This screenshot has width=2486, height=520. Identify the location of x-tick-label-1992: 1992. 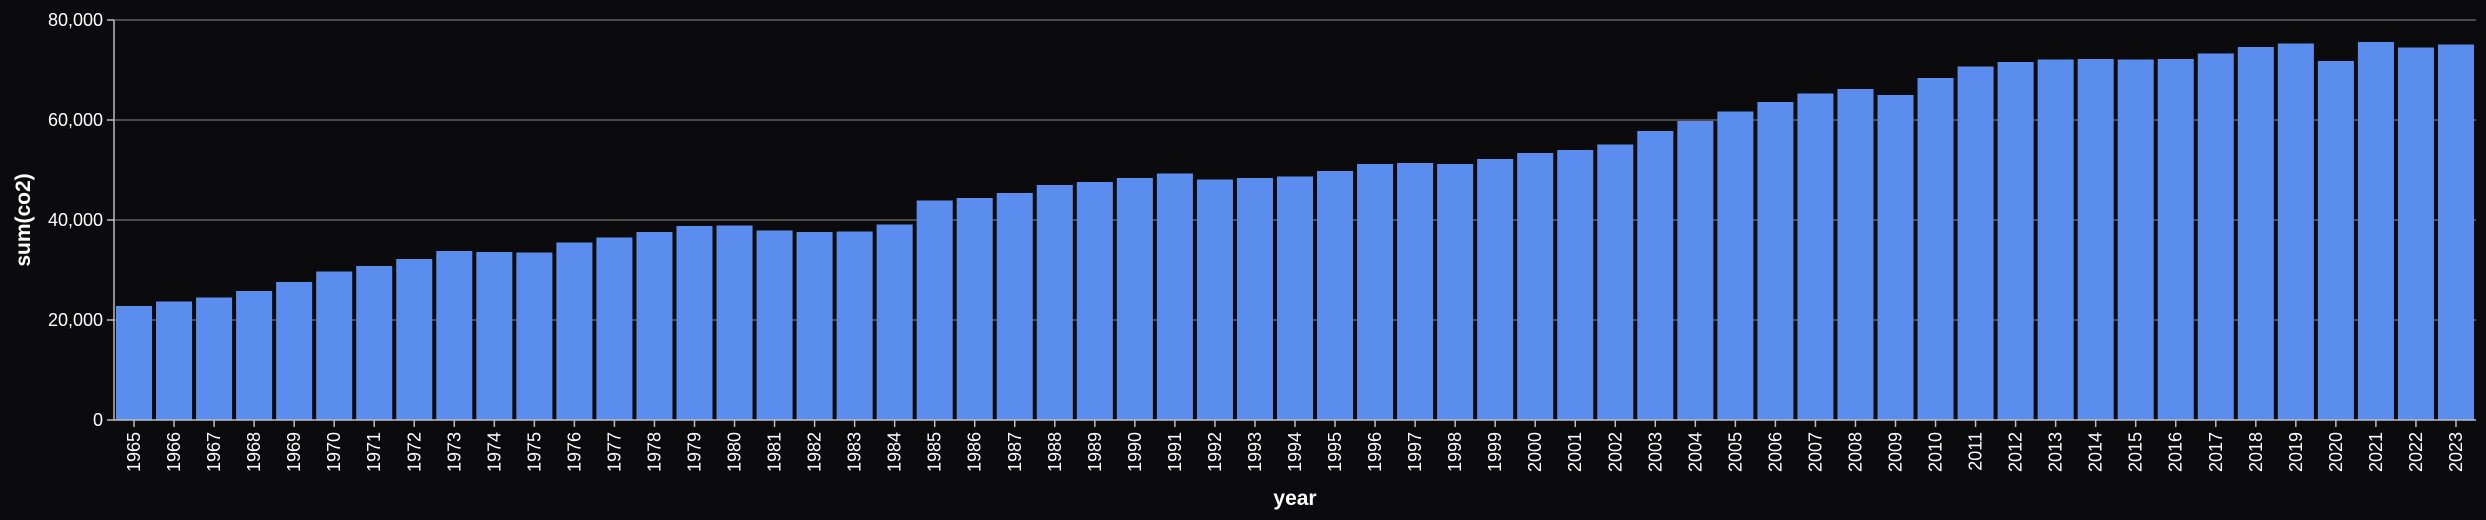
(1215, 452).